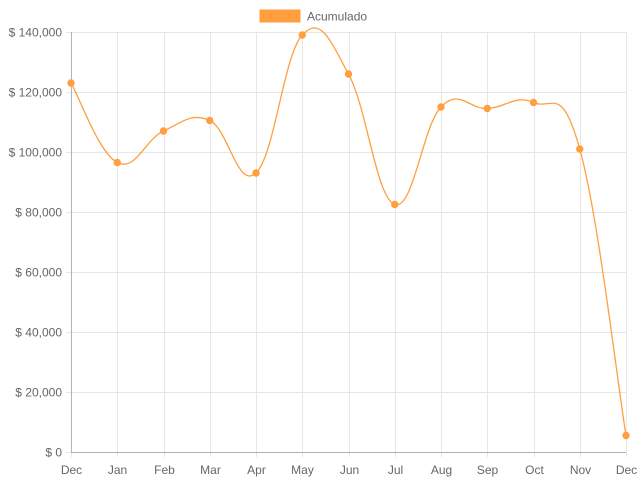 This screenshot has height=480, width=640. I want to click on y-tick-label: $ 40,000, so click(38, 333).